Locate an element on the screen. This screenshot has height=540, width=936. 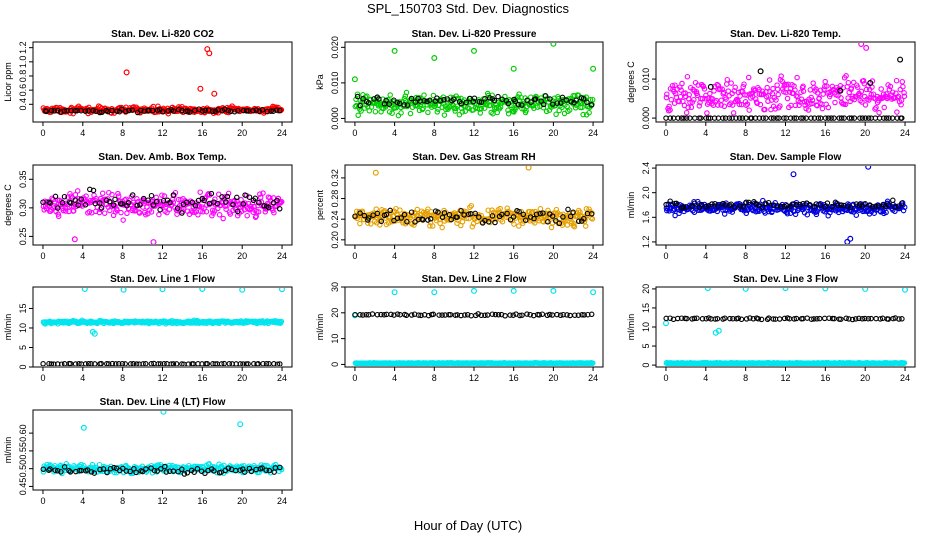
data-points is located at coordinates (785, 205).